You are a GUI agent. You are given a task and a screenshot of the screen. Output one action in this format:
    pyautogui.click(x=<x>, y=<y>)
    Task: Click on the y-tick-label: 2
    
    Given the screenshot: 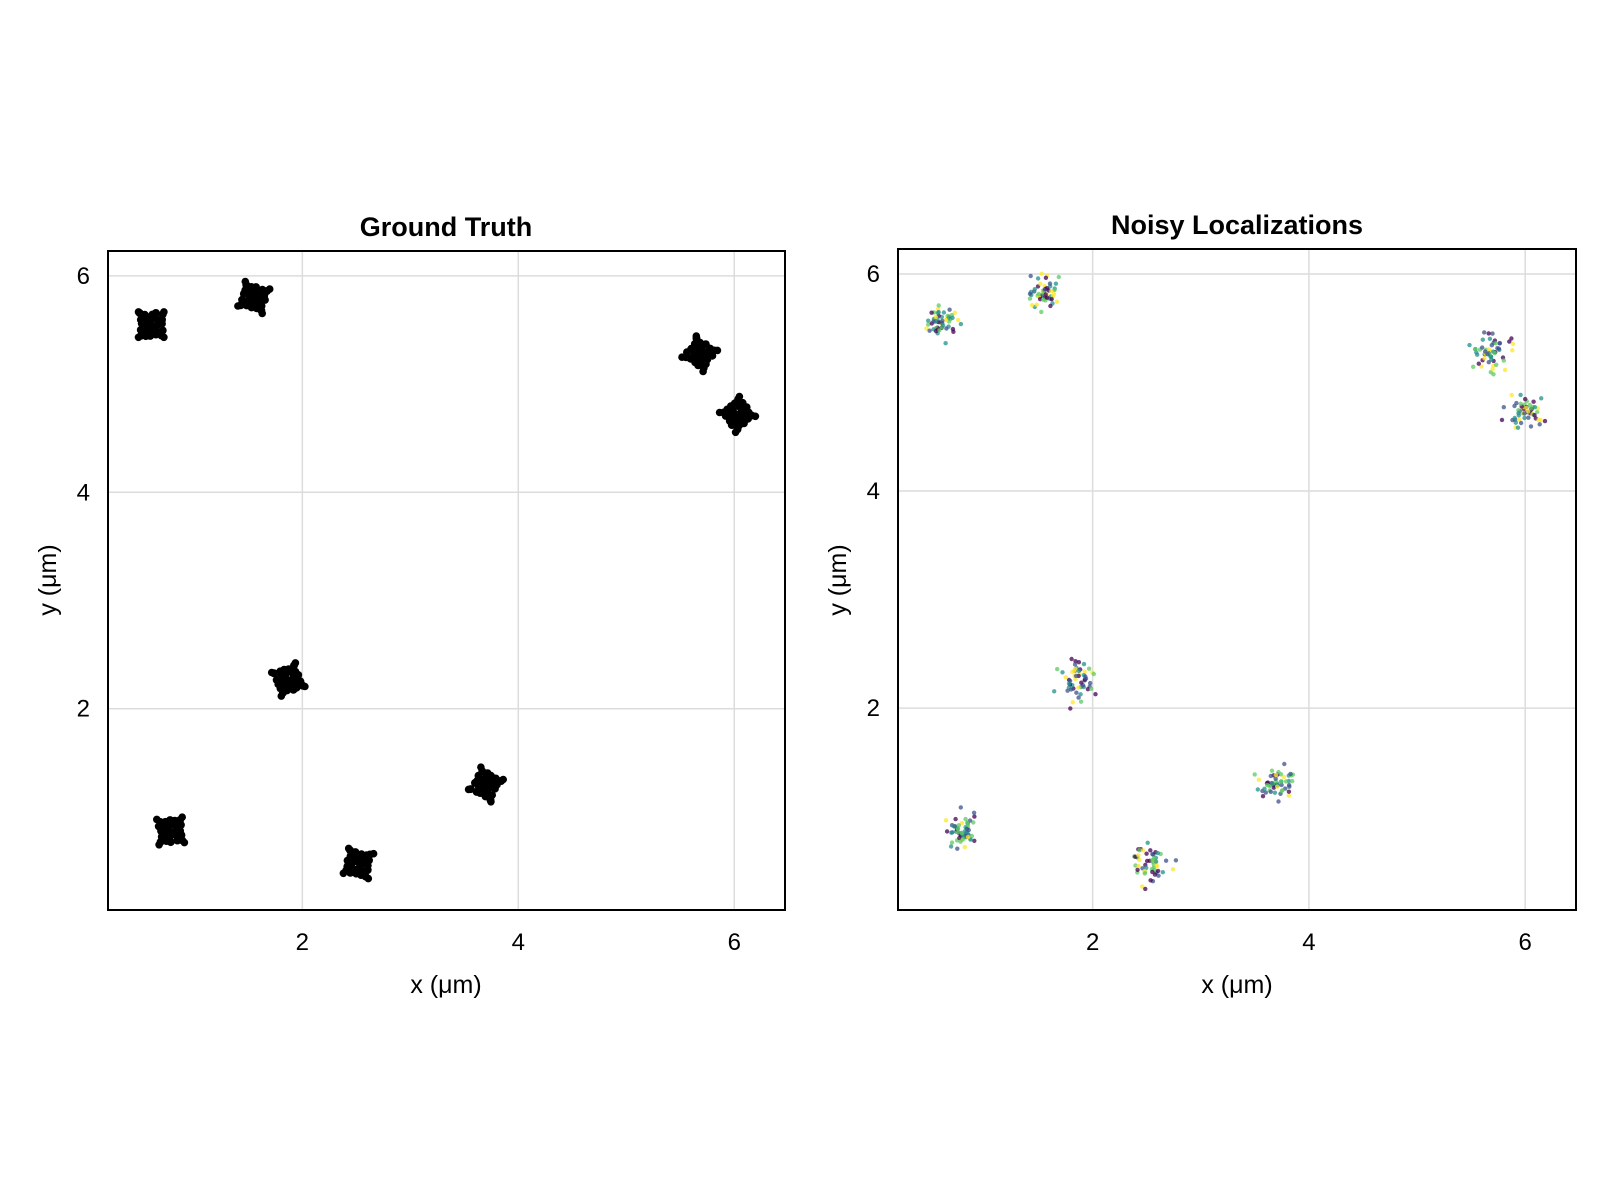 What is the action you would take?
    pyautogui.click(x=873, y=708)
    